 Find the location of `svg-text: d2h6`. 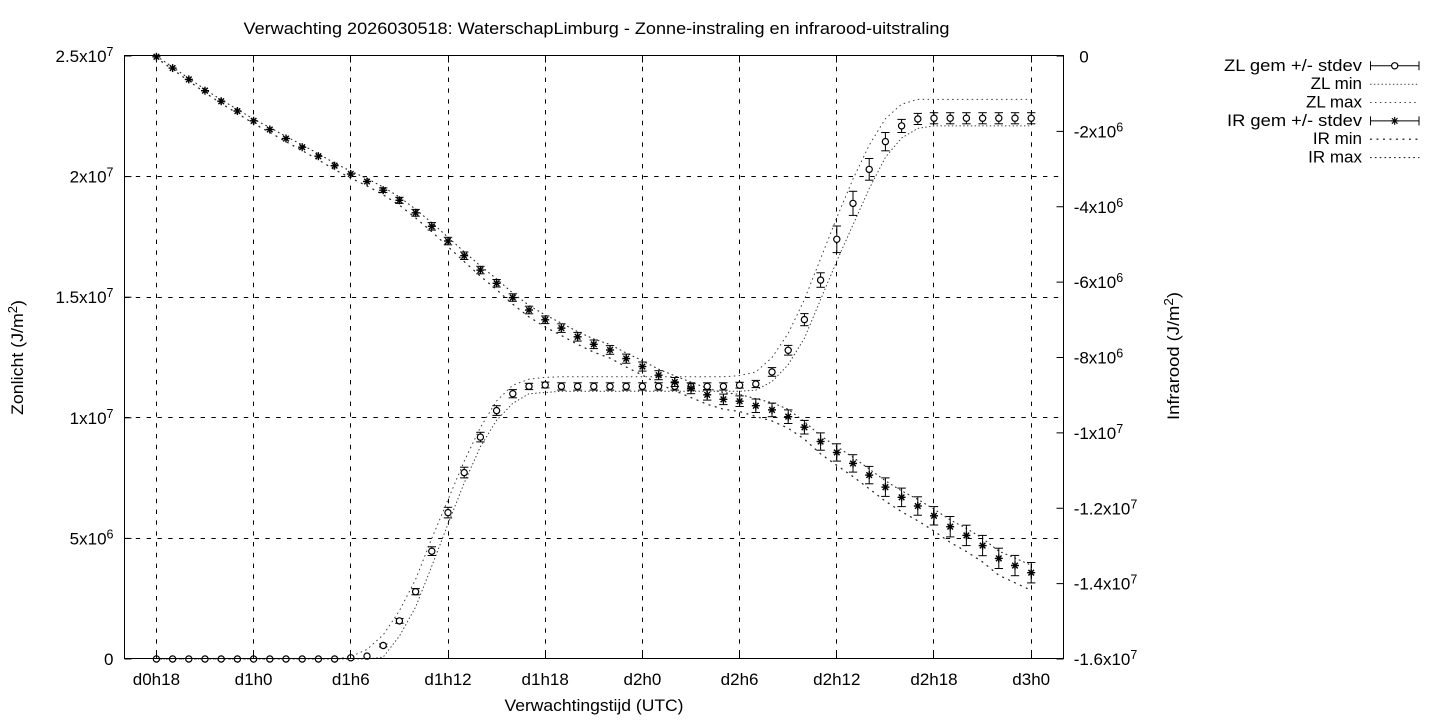

svg-text: d2h6 is located at coordinates (740, 679).